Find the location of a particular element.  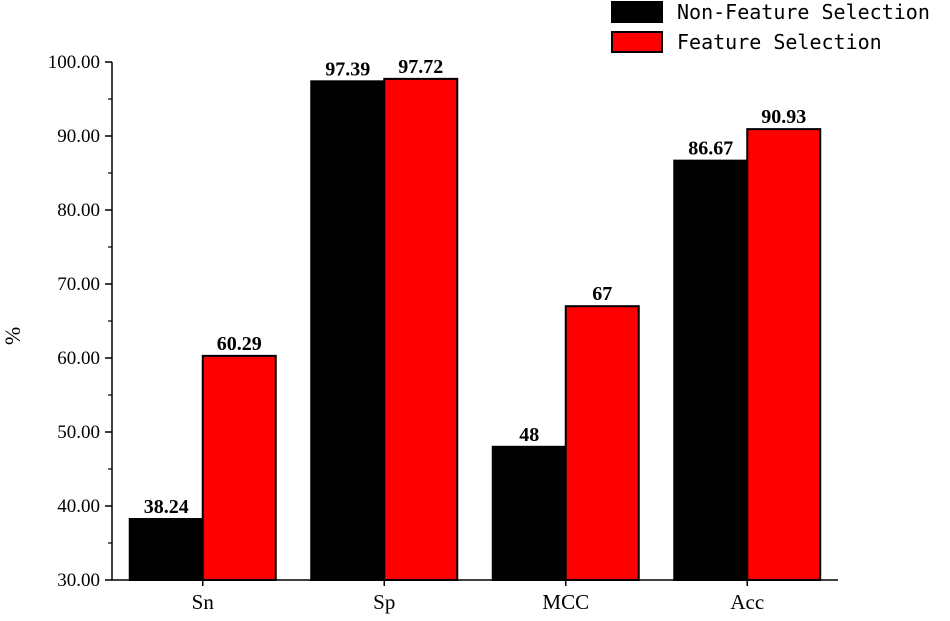

y-tick-label: 40.00 is located at coordinates (78, 506).